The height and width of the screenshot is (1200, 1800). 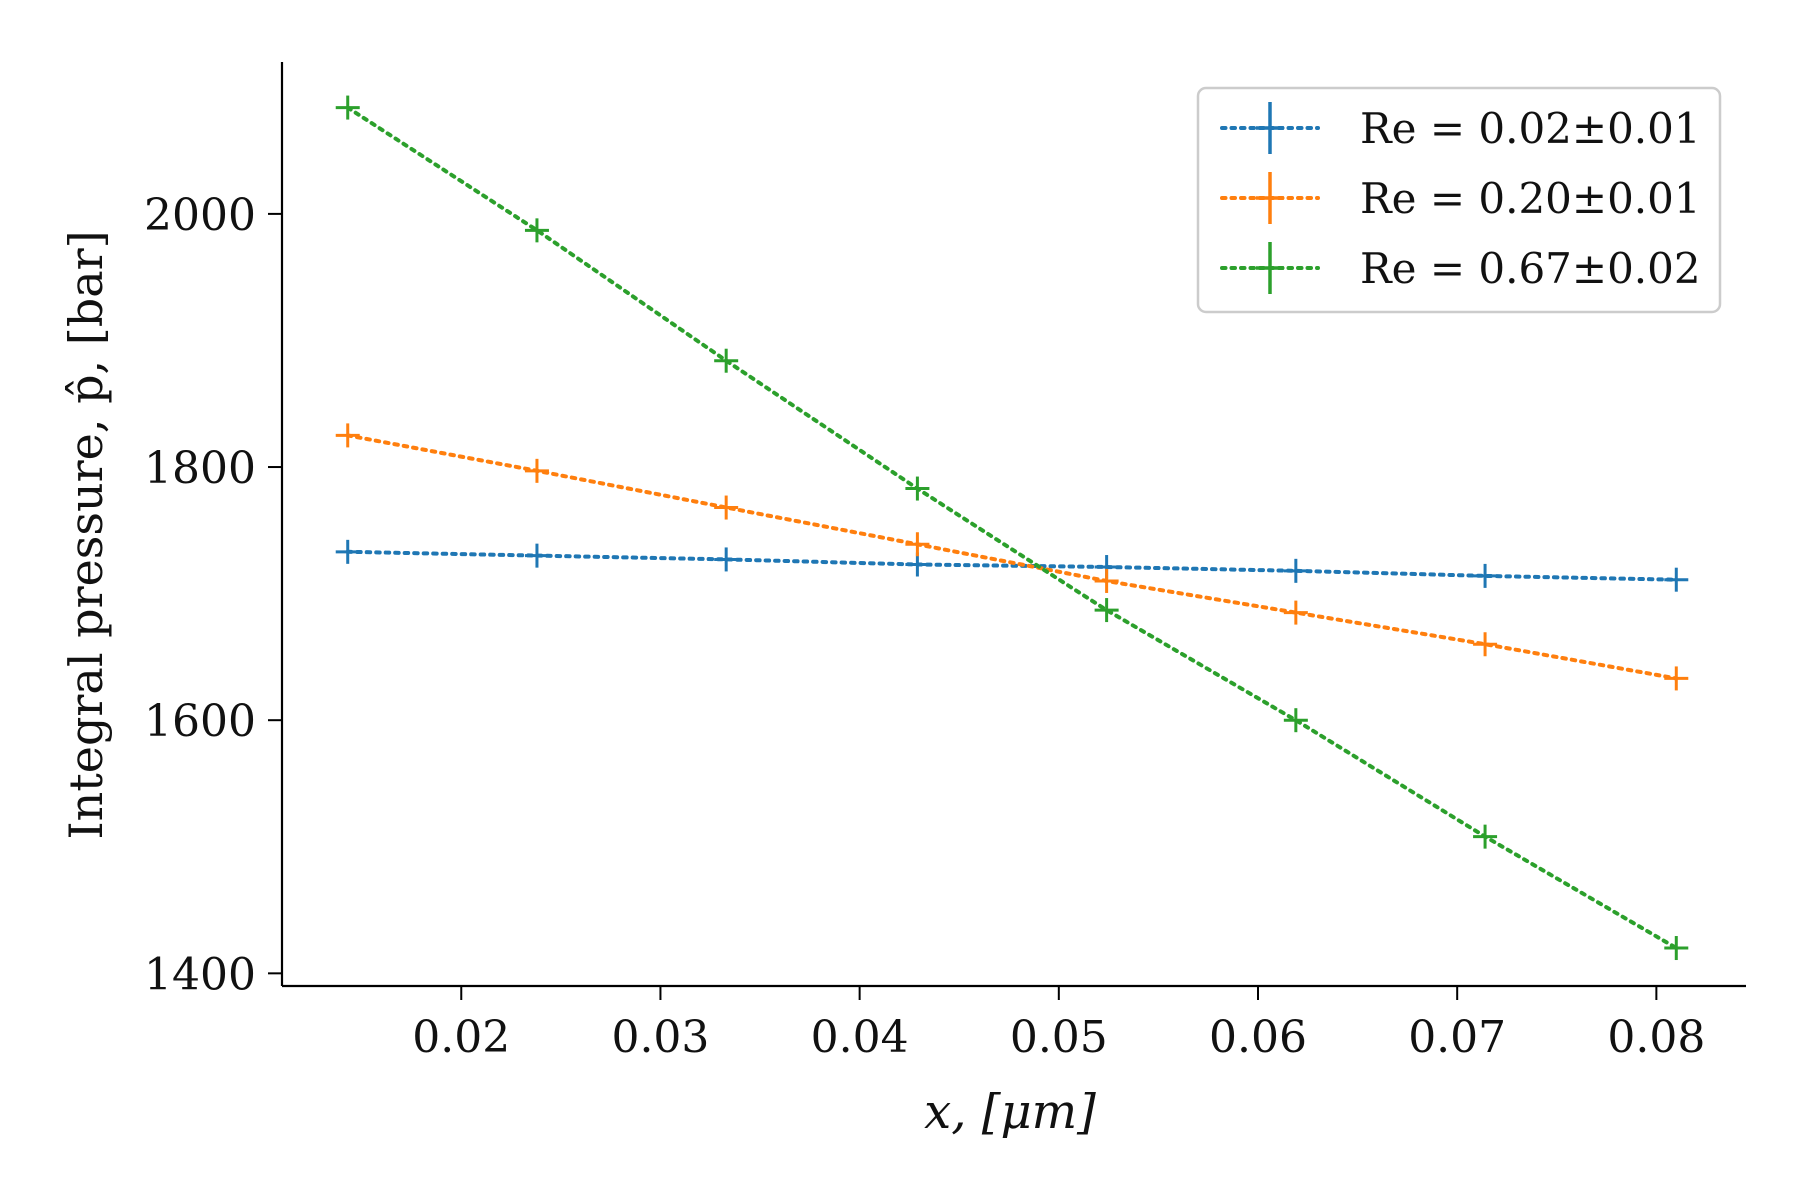 What do you see at coordinates (200, 468) in the screenshot?
I see `y-tick-label: 1800` at bounding box center [200, 468].